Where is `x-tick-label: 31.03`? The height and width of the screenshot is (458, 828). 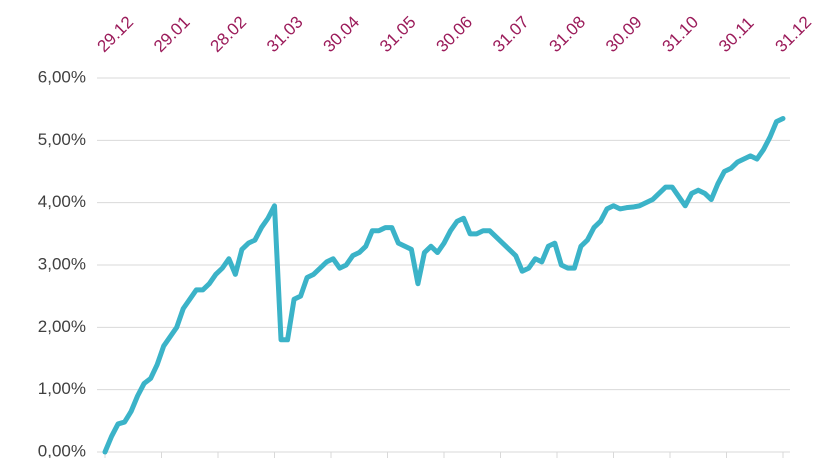
x-tick-label: 31.03 is located at coordinates (285, 34).